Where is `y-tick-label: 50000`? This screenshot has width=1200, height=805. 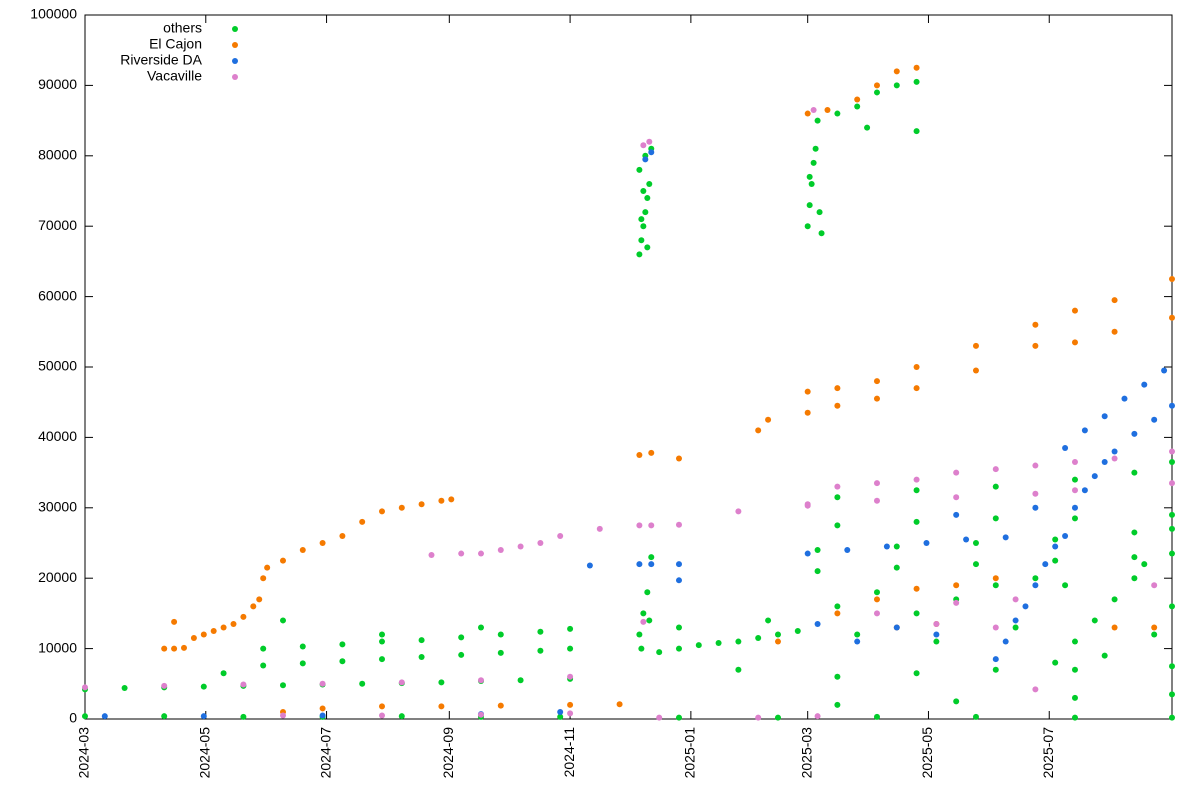 y-tick-label: 50000 is located at coordinates (57, 366).